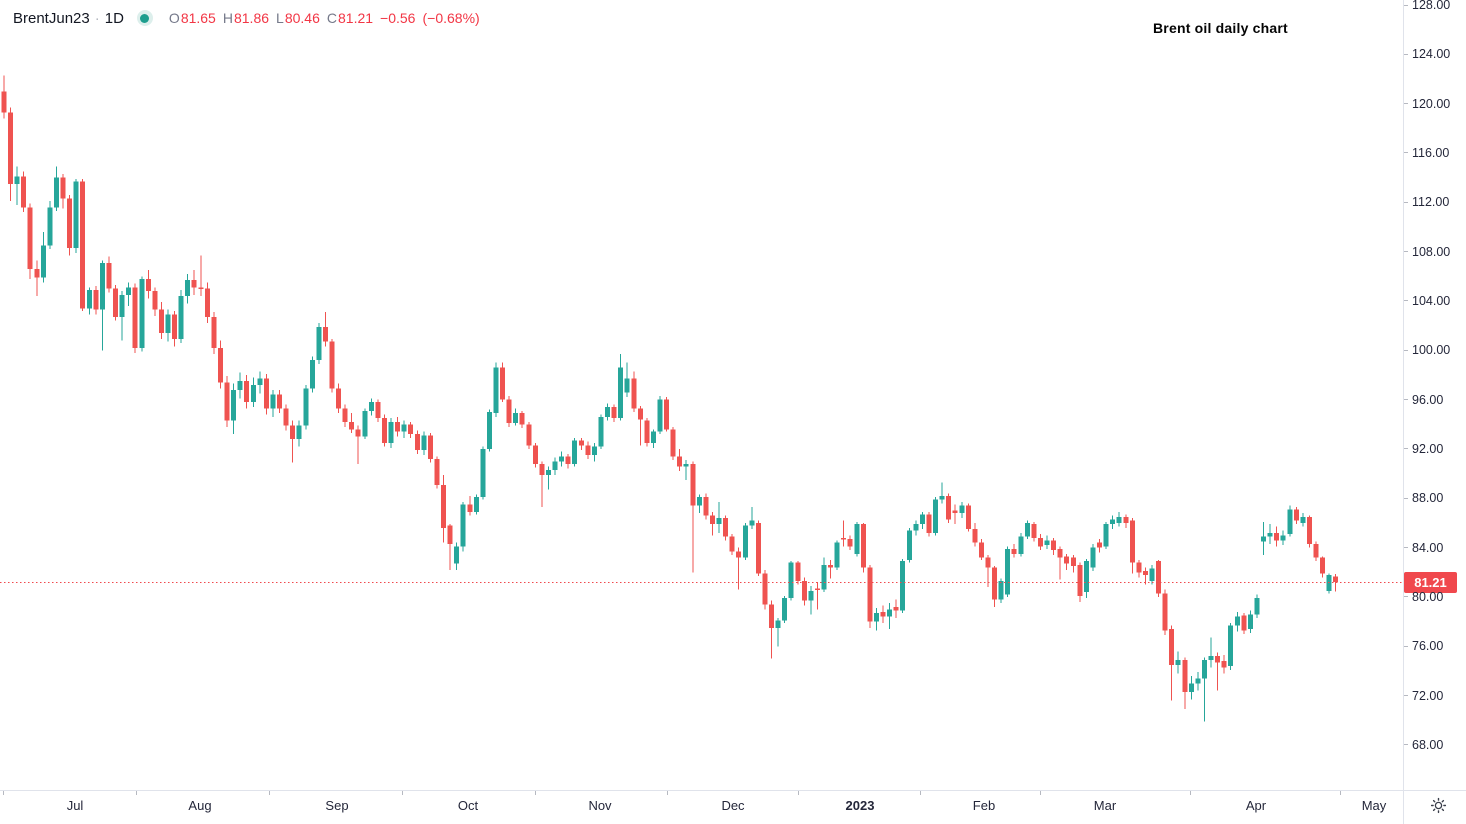  I want to click on open-label: O, so click(174, 18).